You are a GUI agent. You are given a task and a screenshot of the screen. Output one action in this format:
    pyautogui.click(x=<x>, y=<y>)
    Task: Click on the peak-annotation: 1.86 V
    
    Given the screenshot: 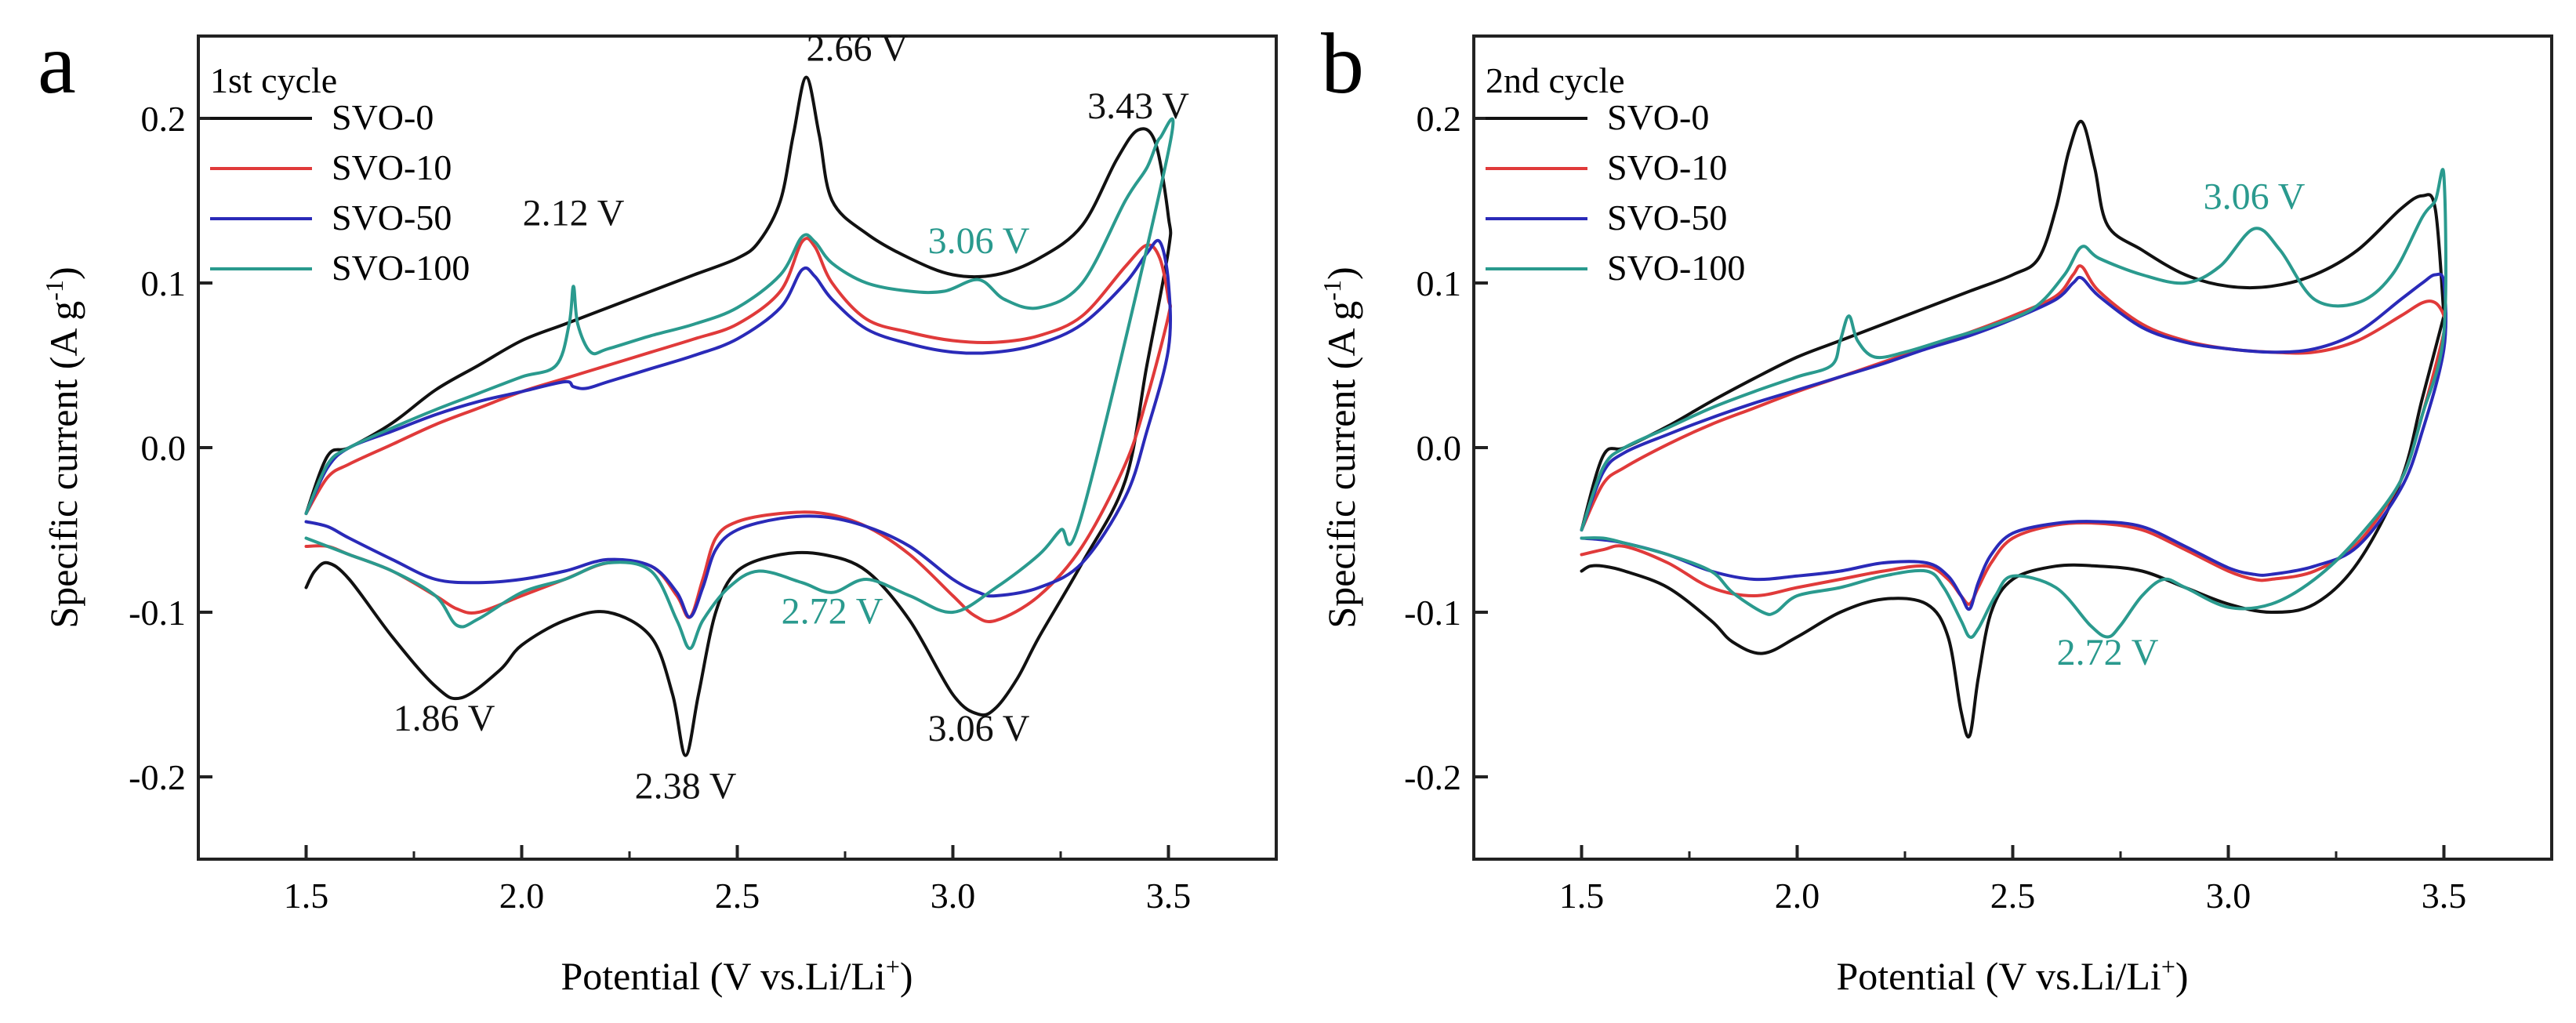 What is the action you would take?
    pyautogui.click(x=445, y=718)
    